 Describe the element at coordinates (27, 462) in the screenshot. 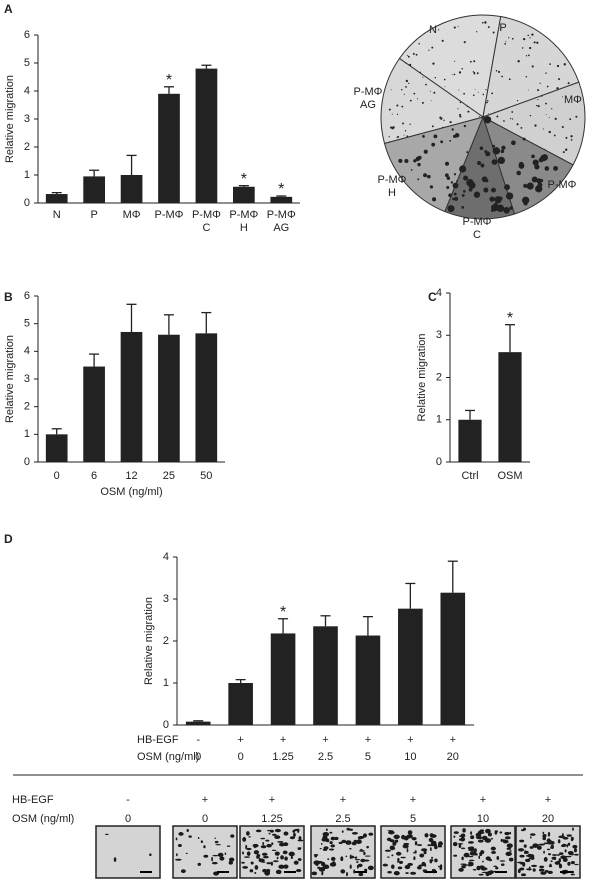

I see `y-tick-label: 0` at that location.